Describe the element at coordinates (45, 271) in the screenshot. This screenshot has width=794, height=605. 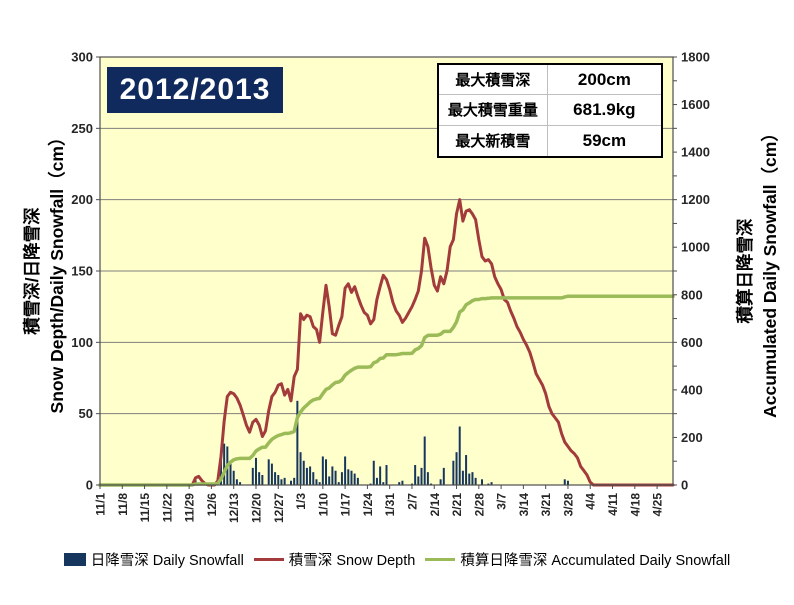
I see `left-axis-title: 積雪深/日降雪深 Snow Depth/Daily Snowfall（cm）` at that location.